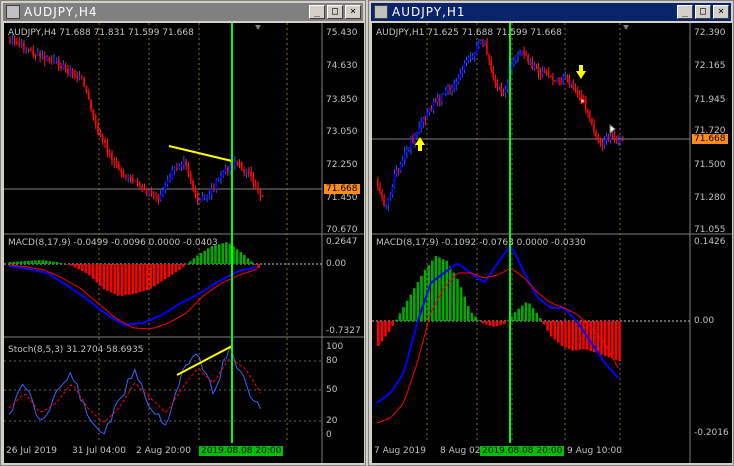  What do you see at coordinates (704, 321) in the screenshot?
I see `macd-tick: 0.00` at bounding box center [704, 321].